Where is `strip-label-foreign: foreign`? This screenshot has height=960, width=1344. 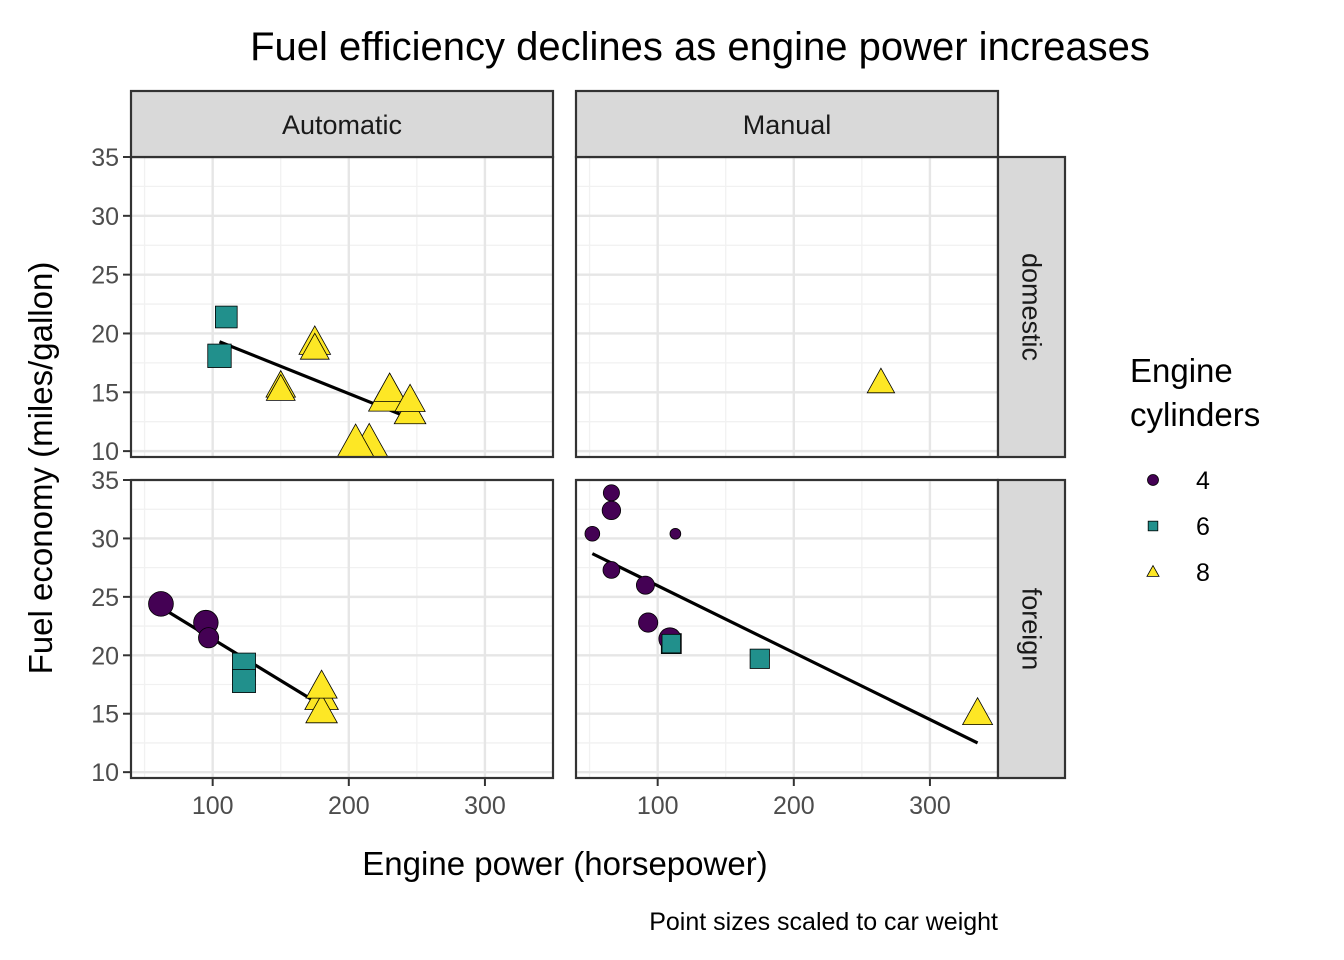
strip-label-foreign: foreign is located at coordinates (1032, 629).